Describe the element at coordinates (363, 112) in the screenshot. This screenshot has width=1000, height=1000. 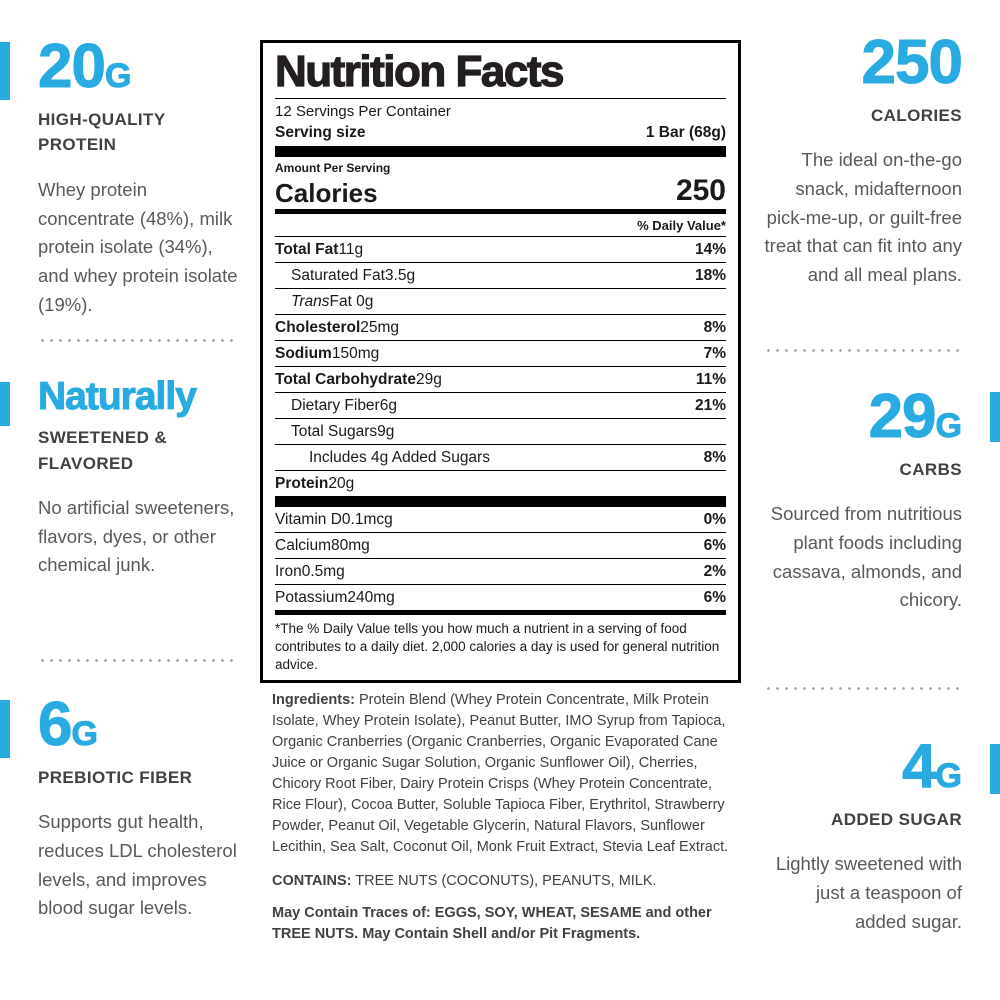
I see `servings-per-container: 12 Servings Per Container` at that location.